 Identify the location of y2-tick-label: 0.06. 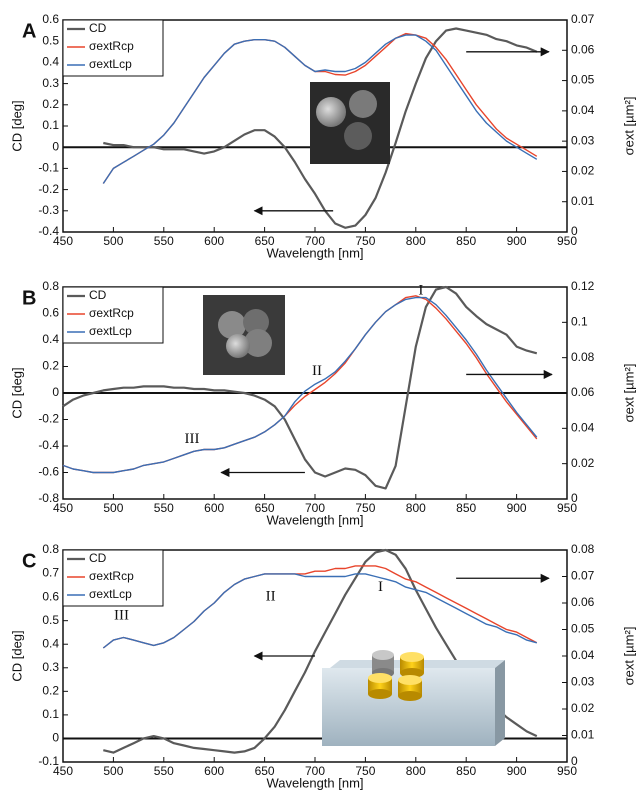
(583, 49).